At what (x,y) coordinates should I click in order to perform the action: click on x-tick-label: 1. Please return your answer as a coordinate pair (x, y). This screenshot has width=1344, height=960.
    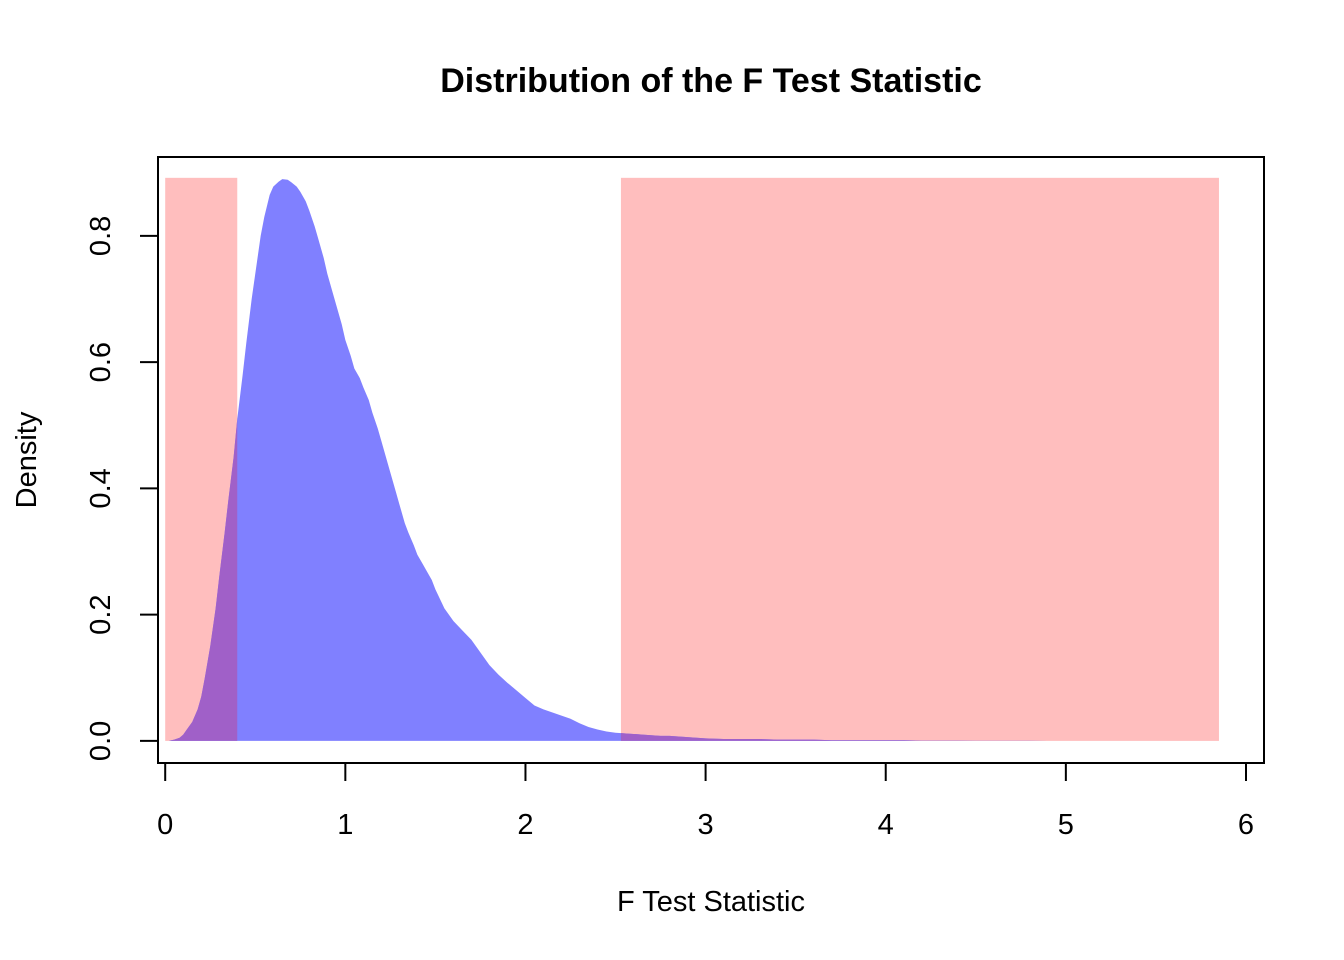
    Looking at the image, I should click on (345, 825).